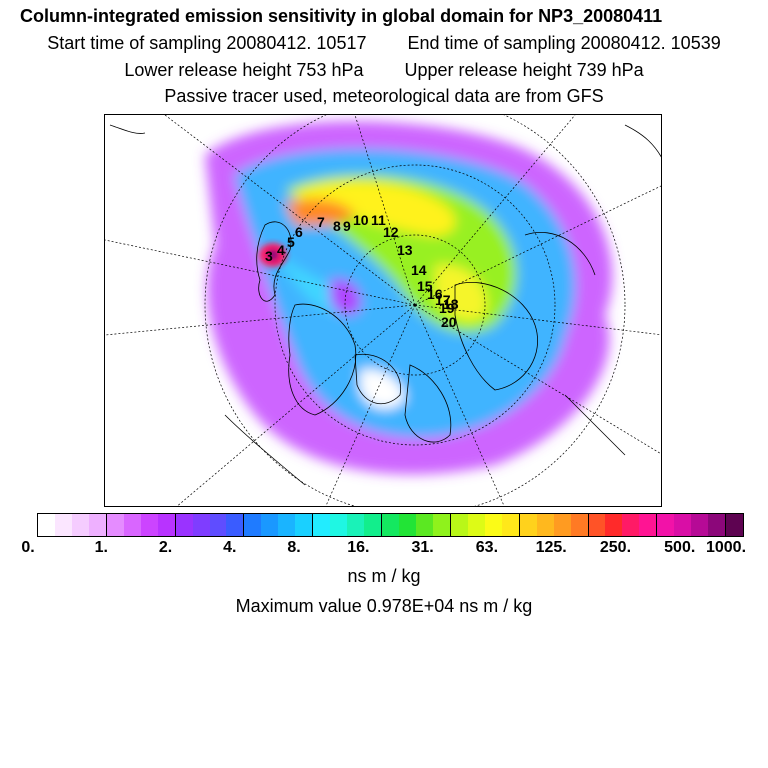  I want to click on trajectory-label: 19, so click(447, 308).